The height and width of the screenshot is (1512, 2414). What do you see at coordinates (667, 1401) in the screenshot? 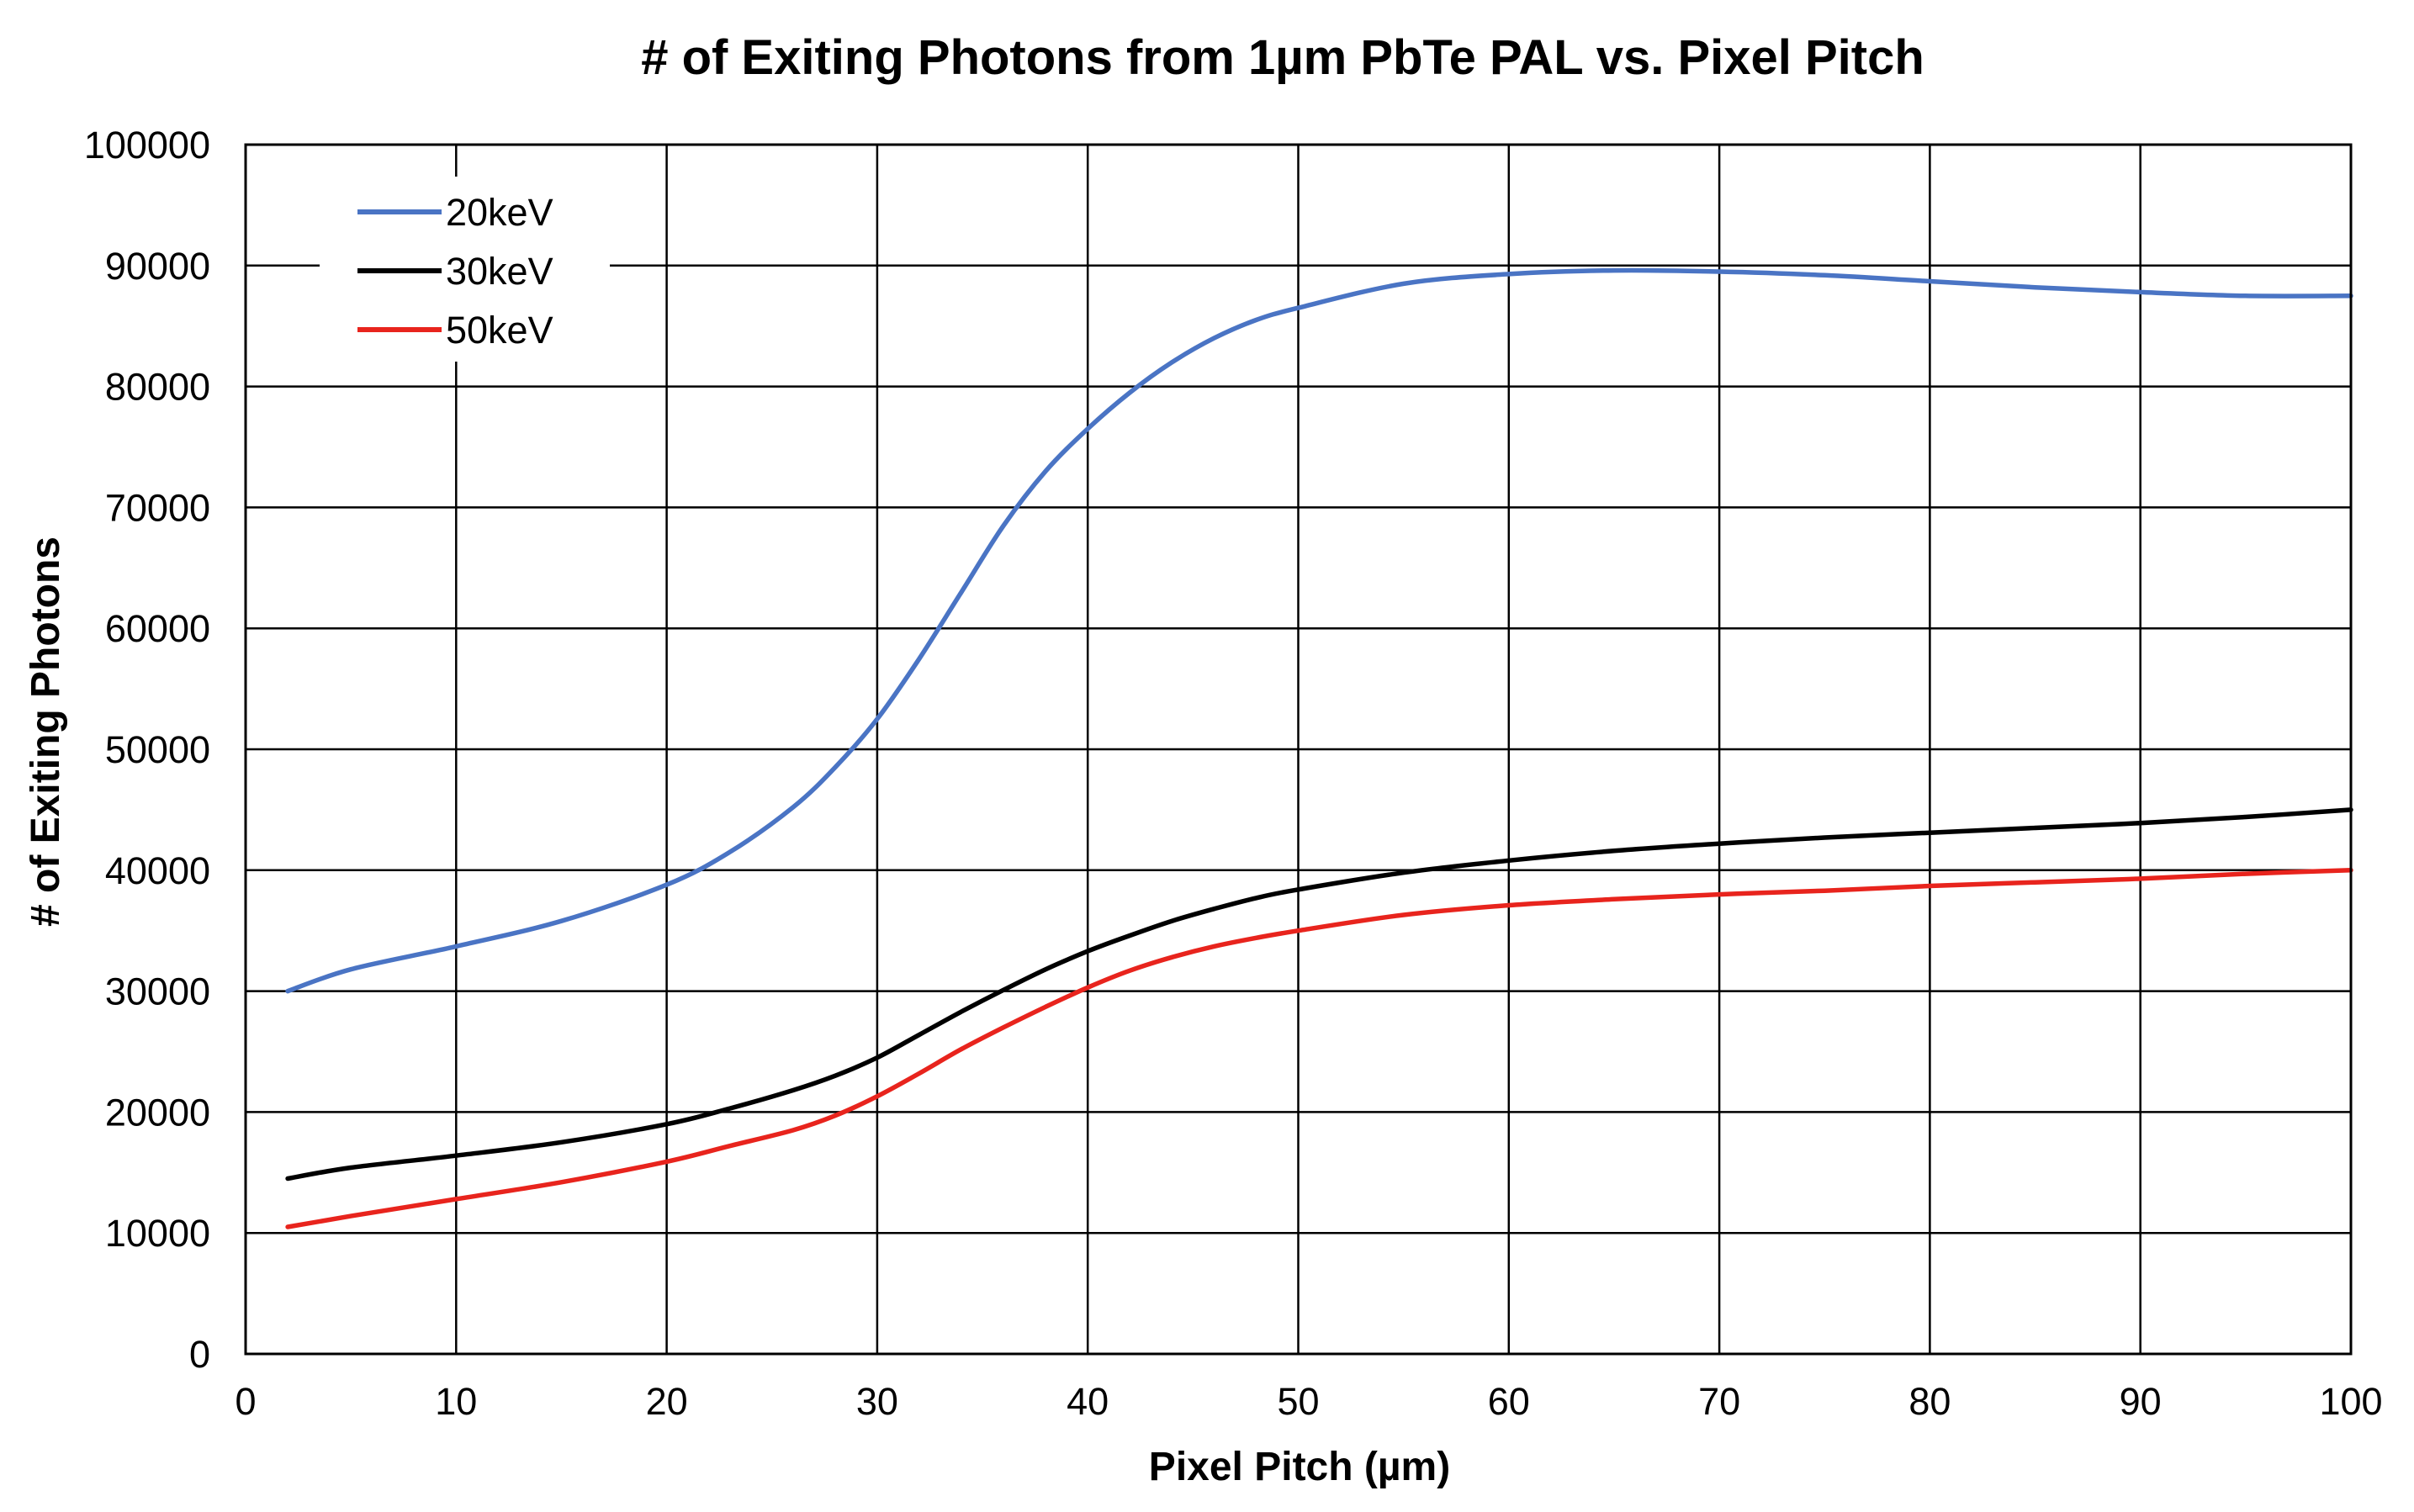
I see `x-tick-label: 20` at bounding box center [667, 1401].